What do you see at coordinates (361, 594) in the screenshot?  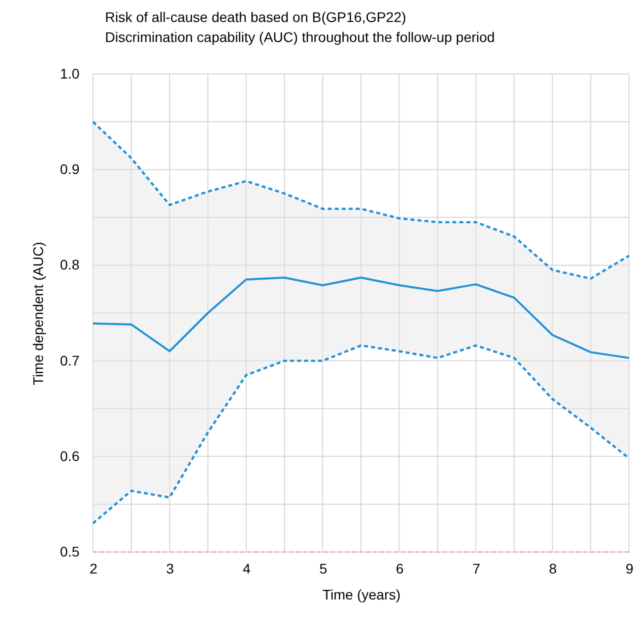 I see `x-axis-title: Time (years)` at bounding box center [361, 594].